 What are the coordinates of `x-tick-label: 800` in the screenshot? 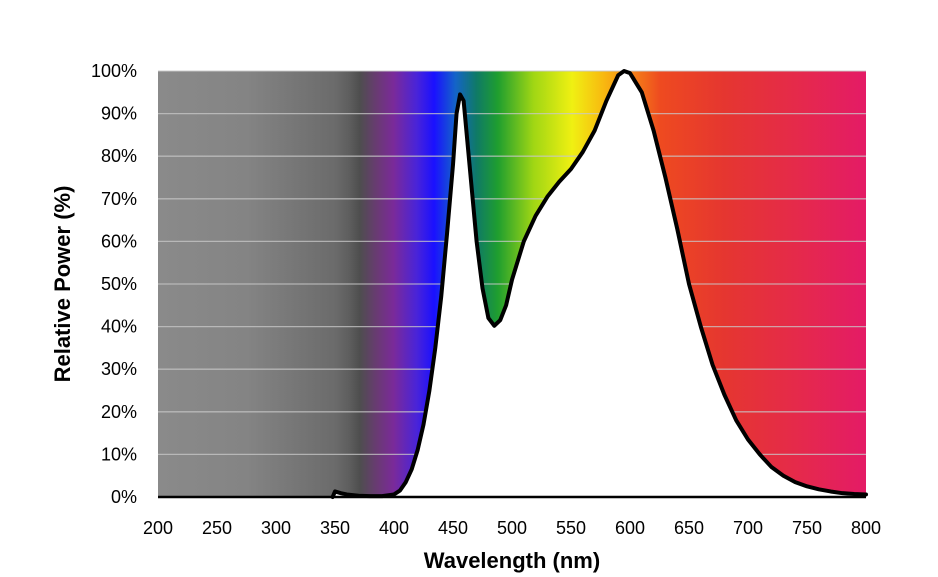 It's located at (866, 528).